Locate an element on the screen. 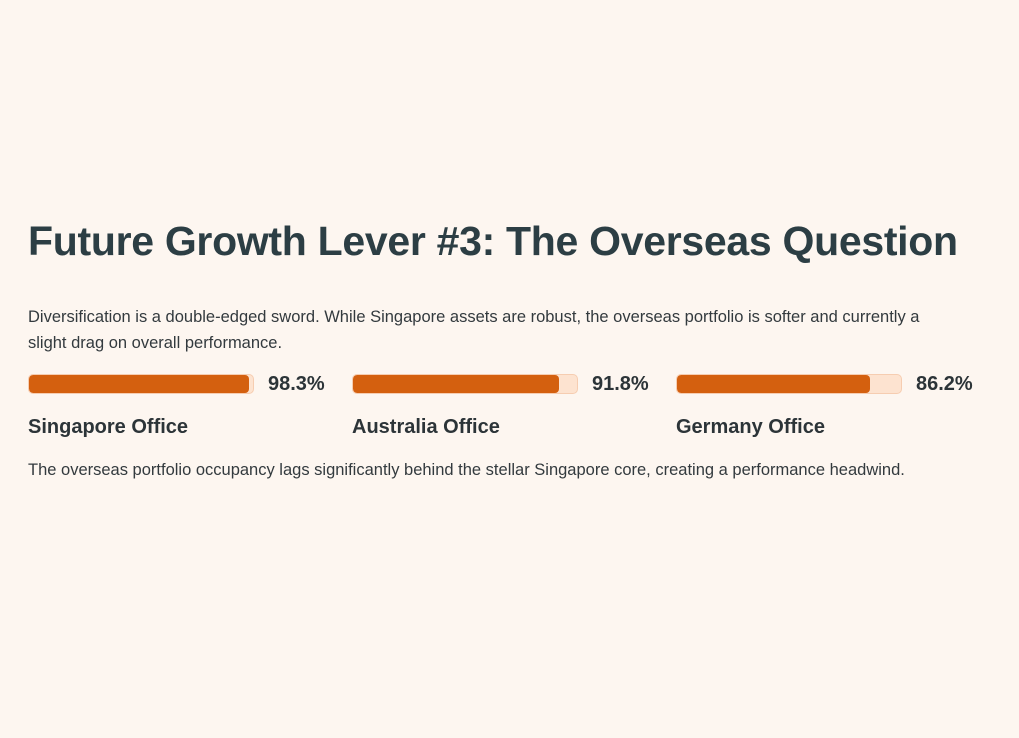 Image resolution: width=1019 pixels, height=738 pixels. office-label: Germany Office is located at coordinates (750, 427).